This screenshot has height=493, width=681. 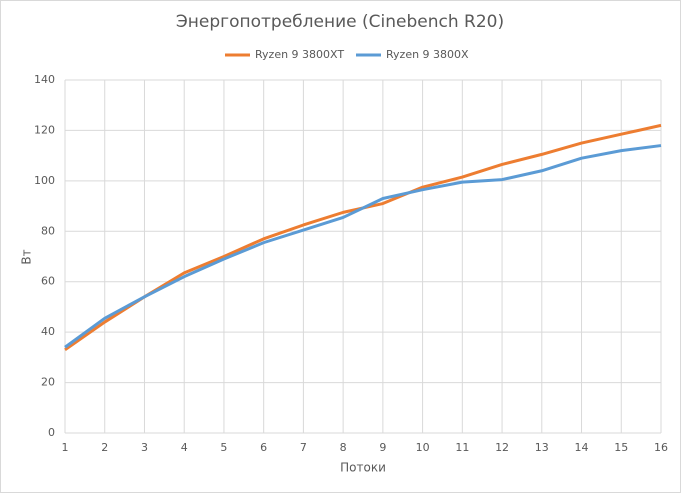 I want to click on x-tick-label: 1, so click(x=65, y=447).